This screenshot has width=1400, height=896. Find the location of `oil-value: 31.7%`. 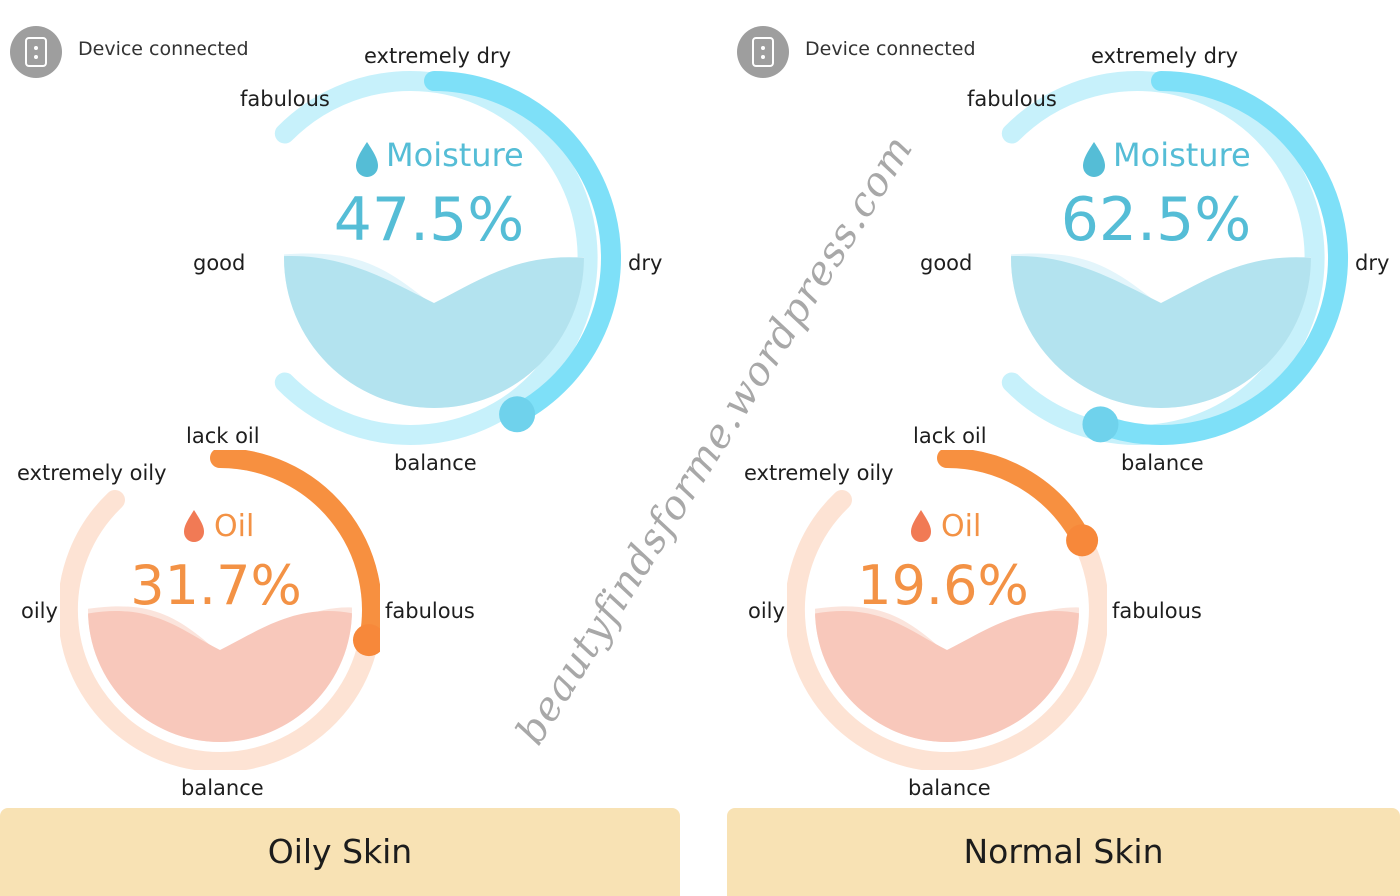

oil-value: 31.7% is located at coordinates (216, 585).